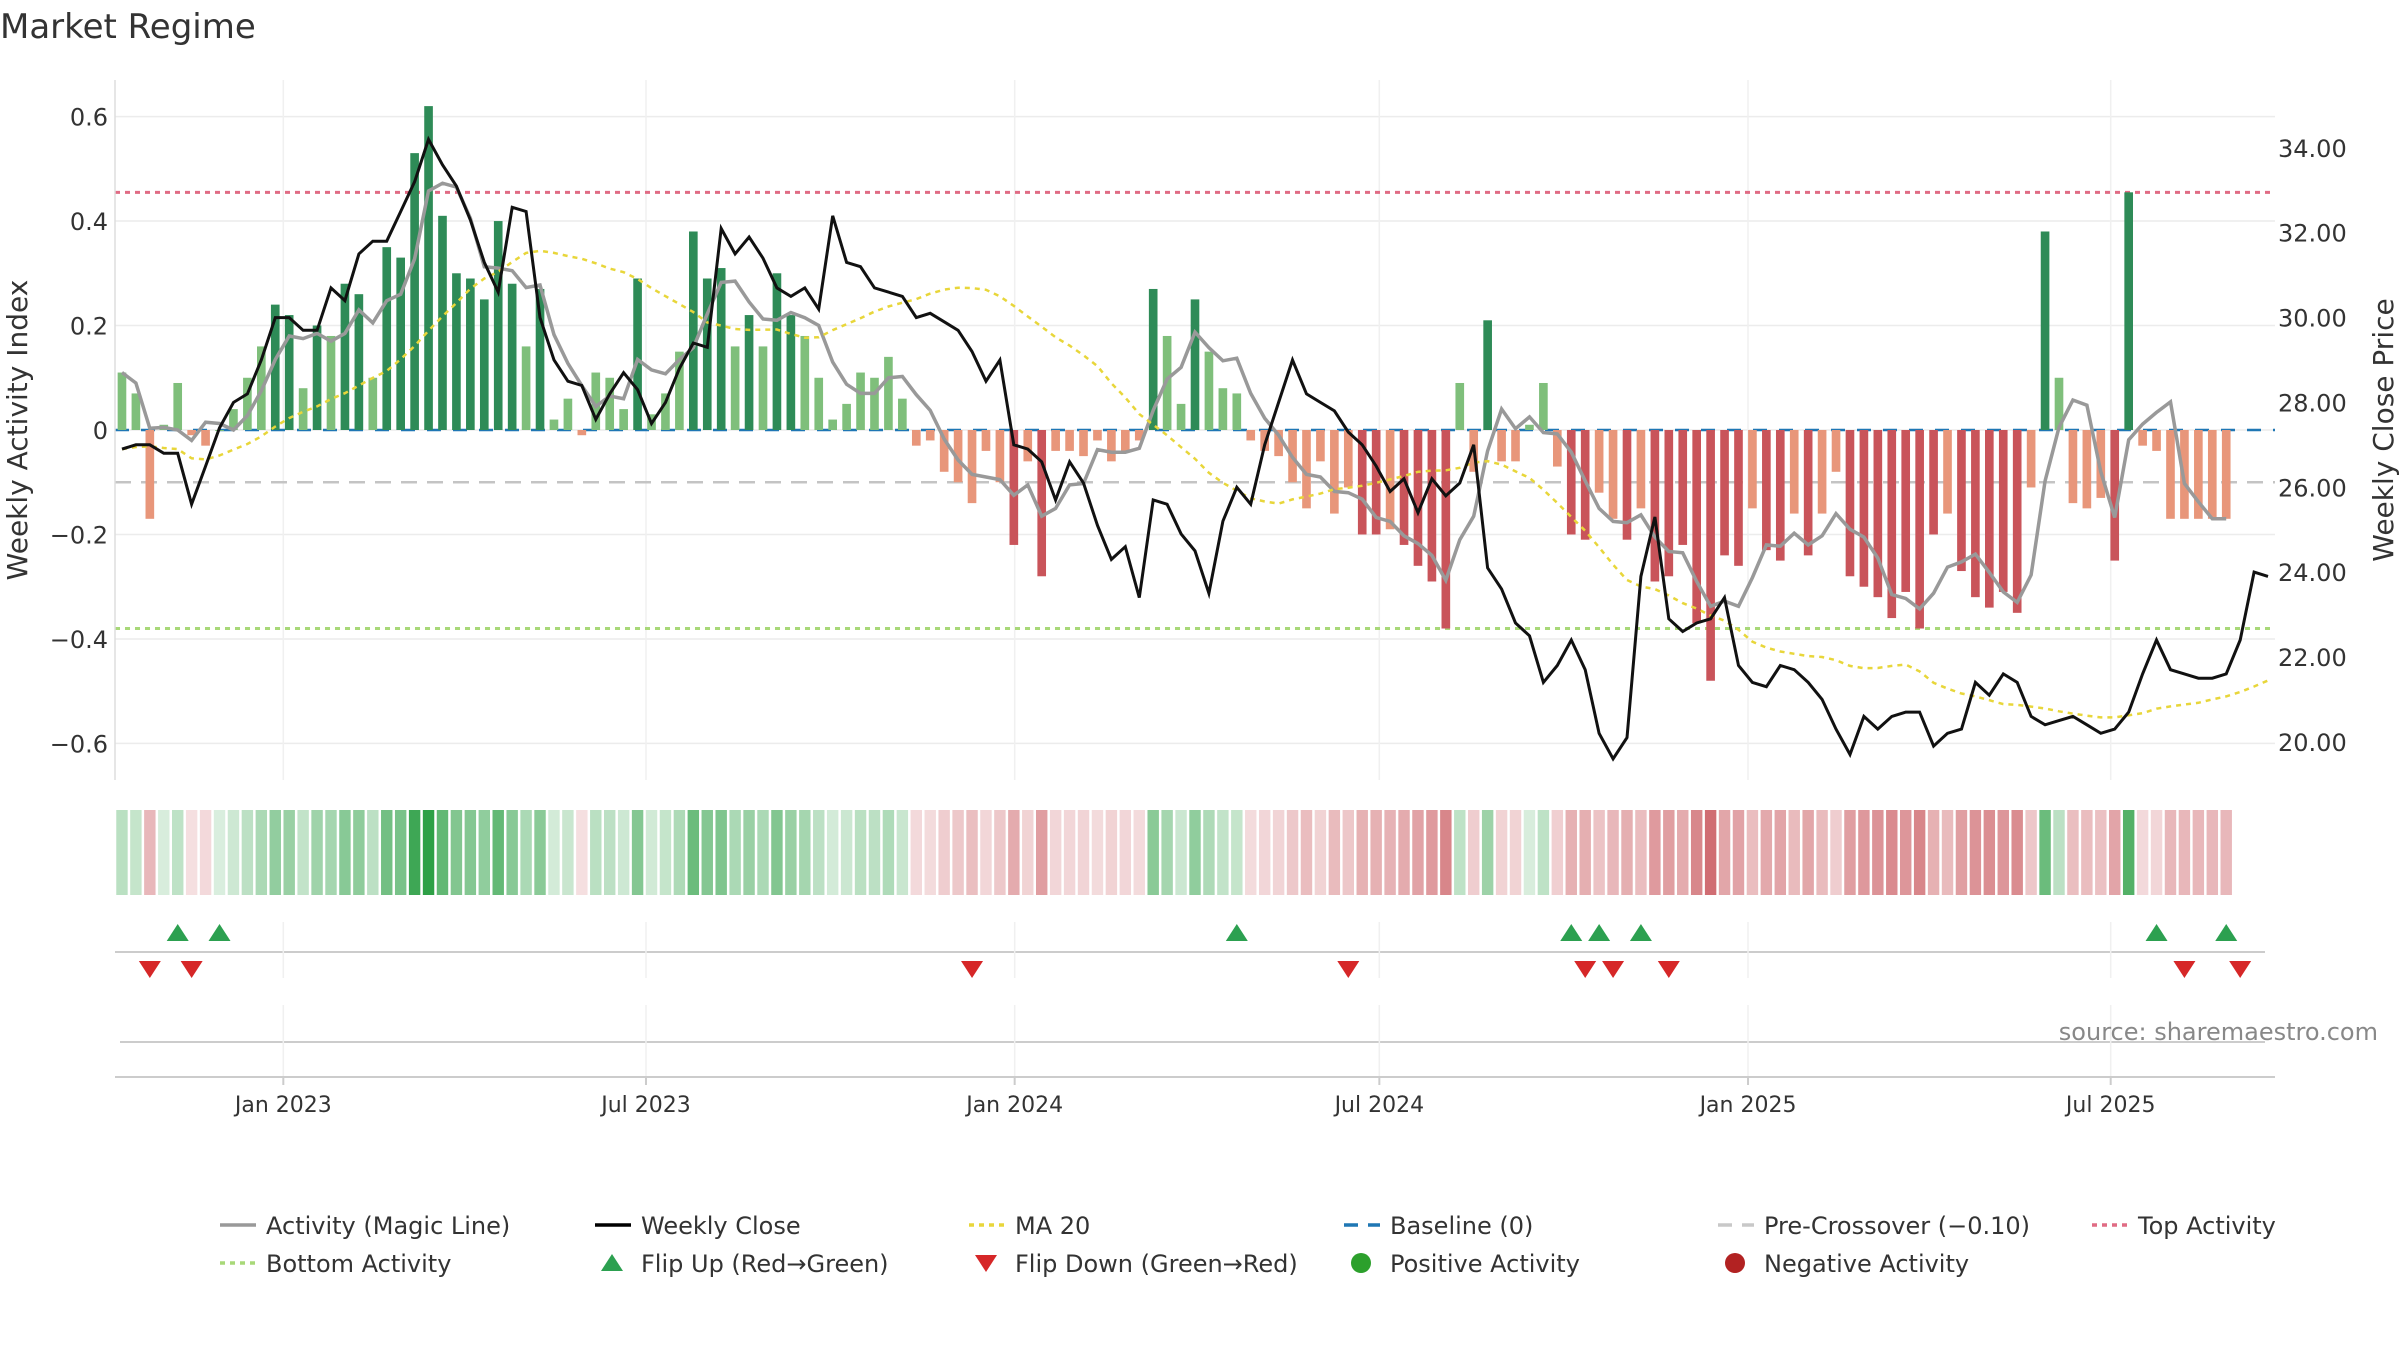  Describe the element at coordinates (1640, 932) in the screenshot. I see `flip-up-marker` at that location.